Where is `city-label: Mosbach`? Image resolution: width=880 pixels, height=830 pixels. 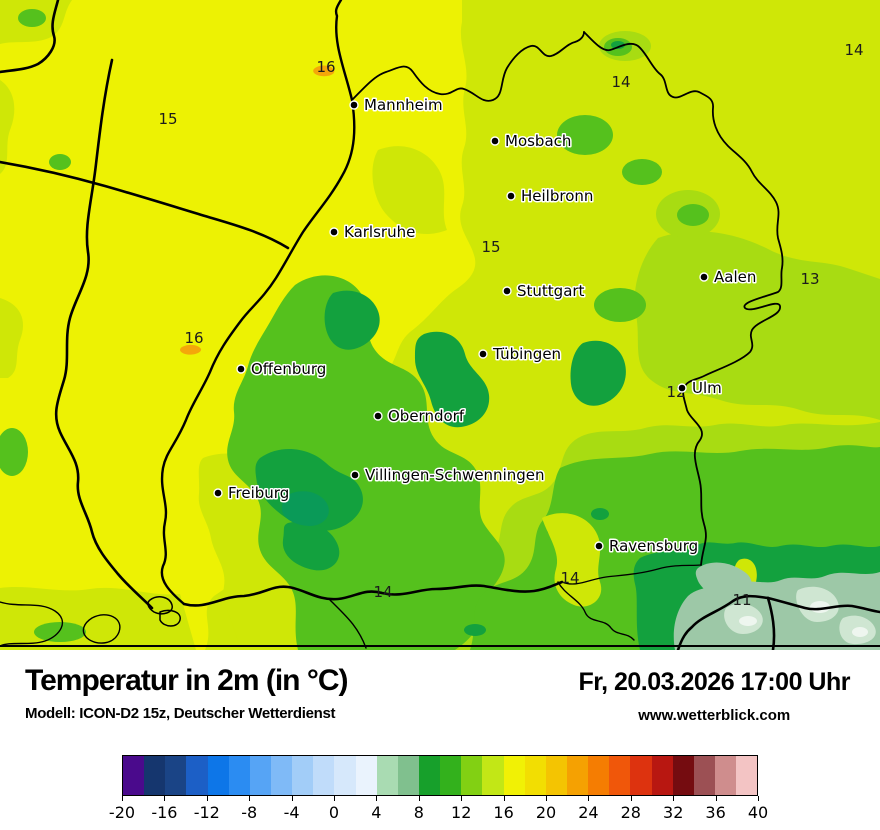 city-label: Mosbach is located at coordinates (538, 141).